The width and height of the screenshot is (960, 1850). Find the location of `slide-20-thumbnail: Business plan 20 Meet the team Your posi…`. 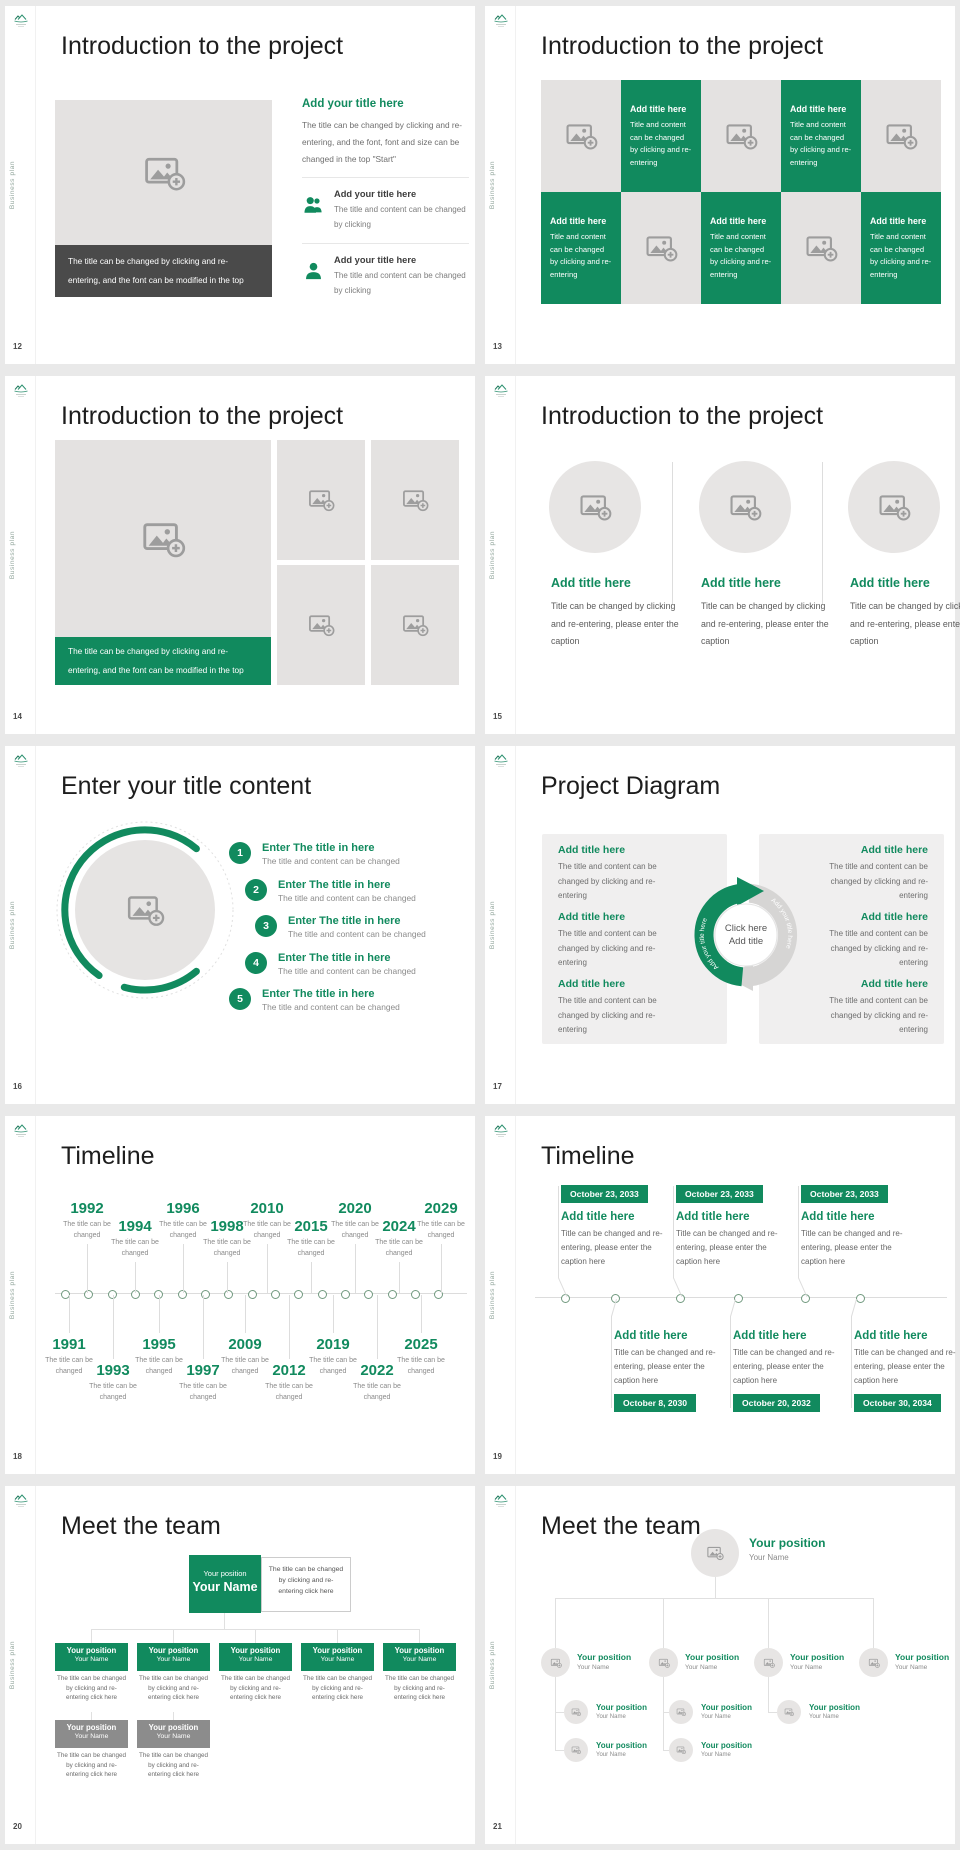

slide-20-thumbnail: Business plan 20 Meet the team Your posi… is located at coordinates (240, 1665).